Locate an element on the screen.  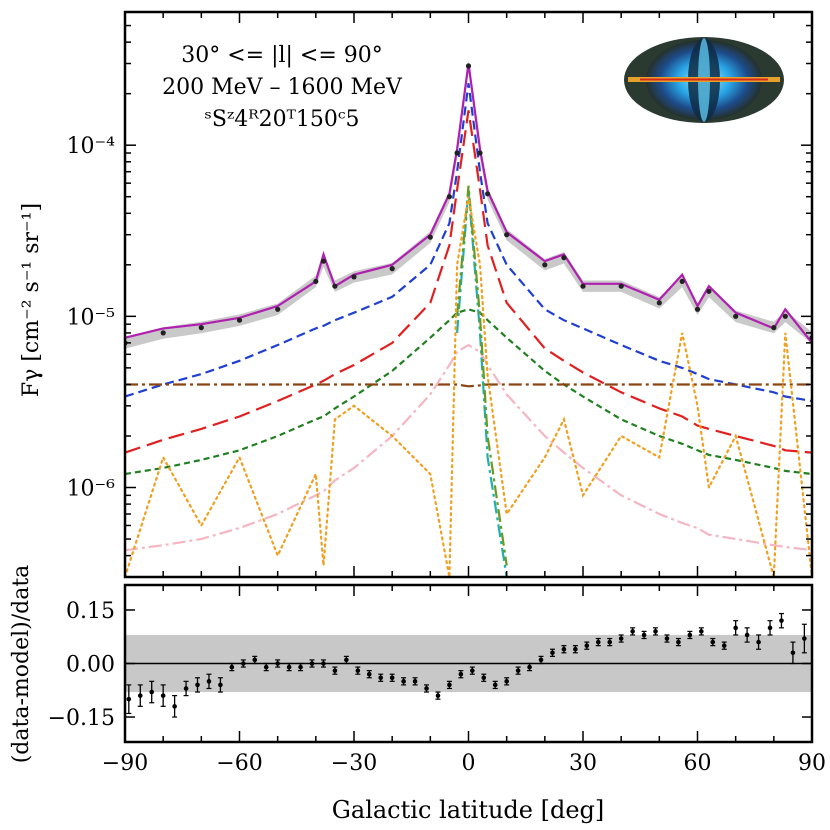
y-axis-label-top: Fγ [cm⁻² s⁻¹ sr⁻¹] is located at coordinates (31, 300).